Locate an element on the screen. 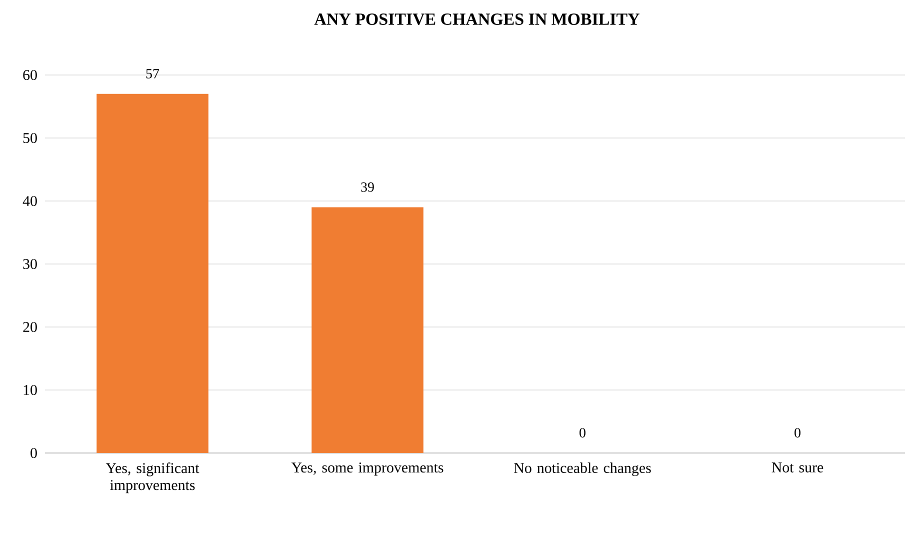  data-label: 57 is located at coordinates (153, 73).